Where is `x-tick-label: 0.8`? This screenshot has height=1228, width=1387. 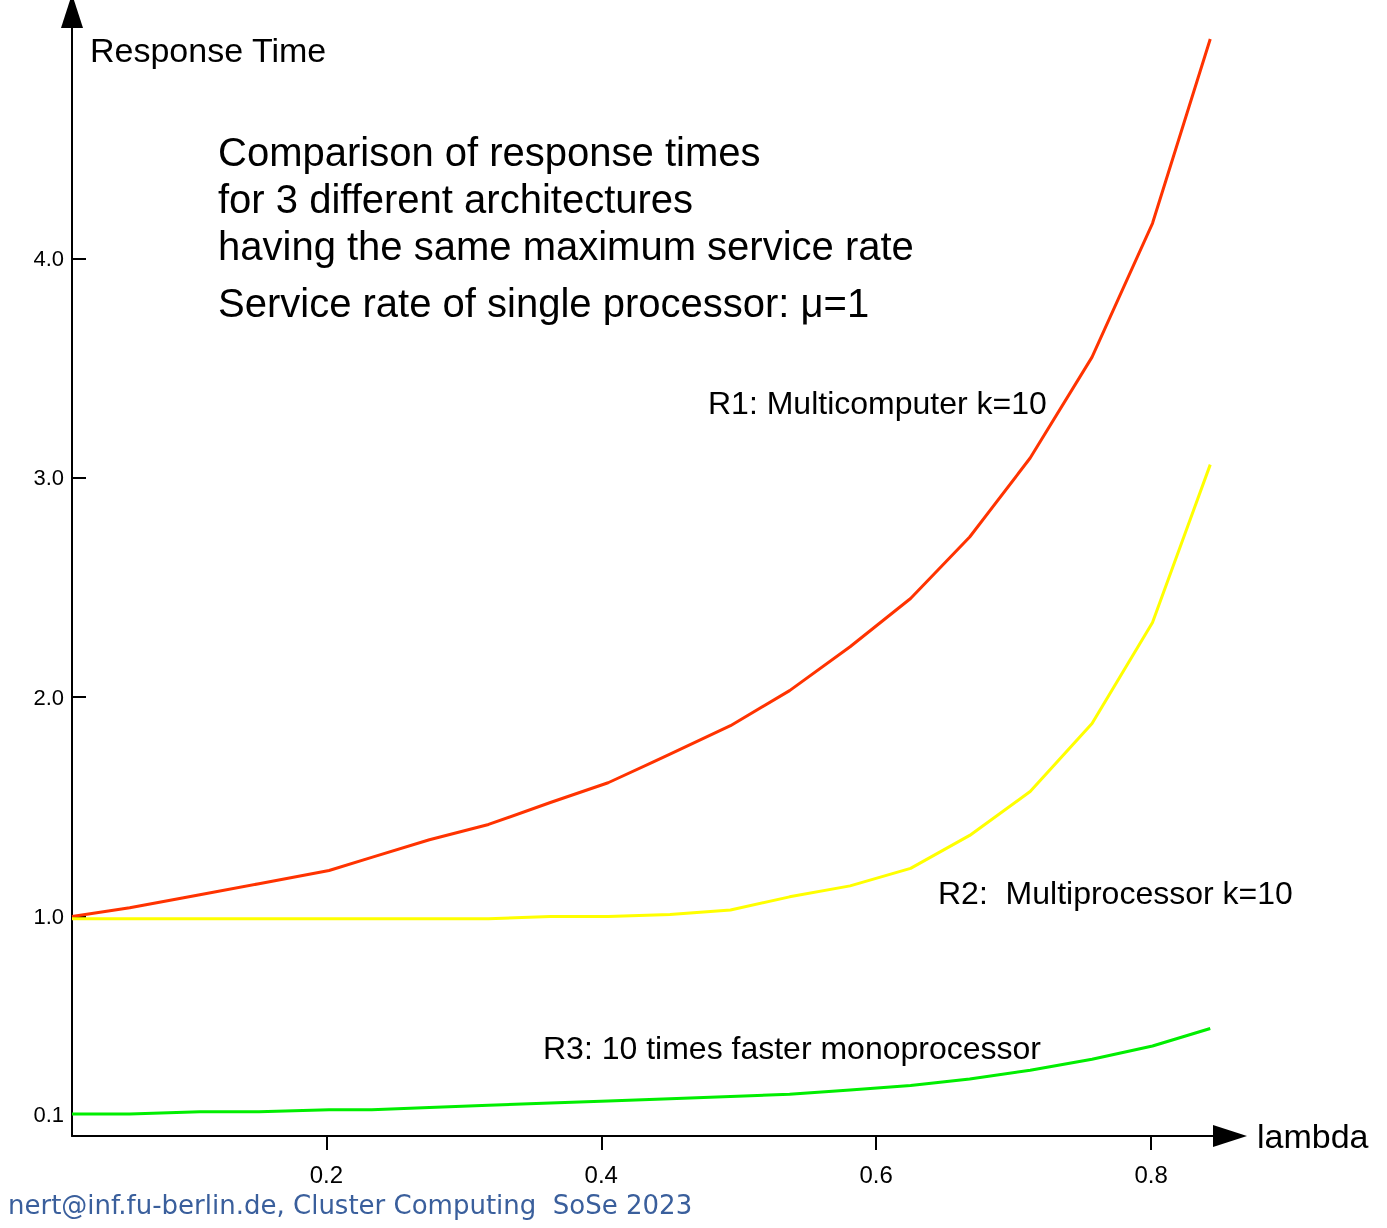 x-tick-label: 0.8 is located at coordinates (1151, 1174).